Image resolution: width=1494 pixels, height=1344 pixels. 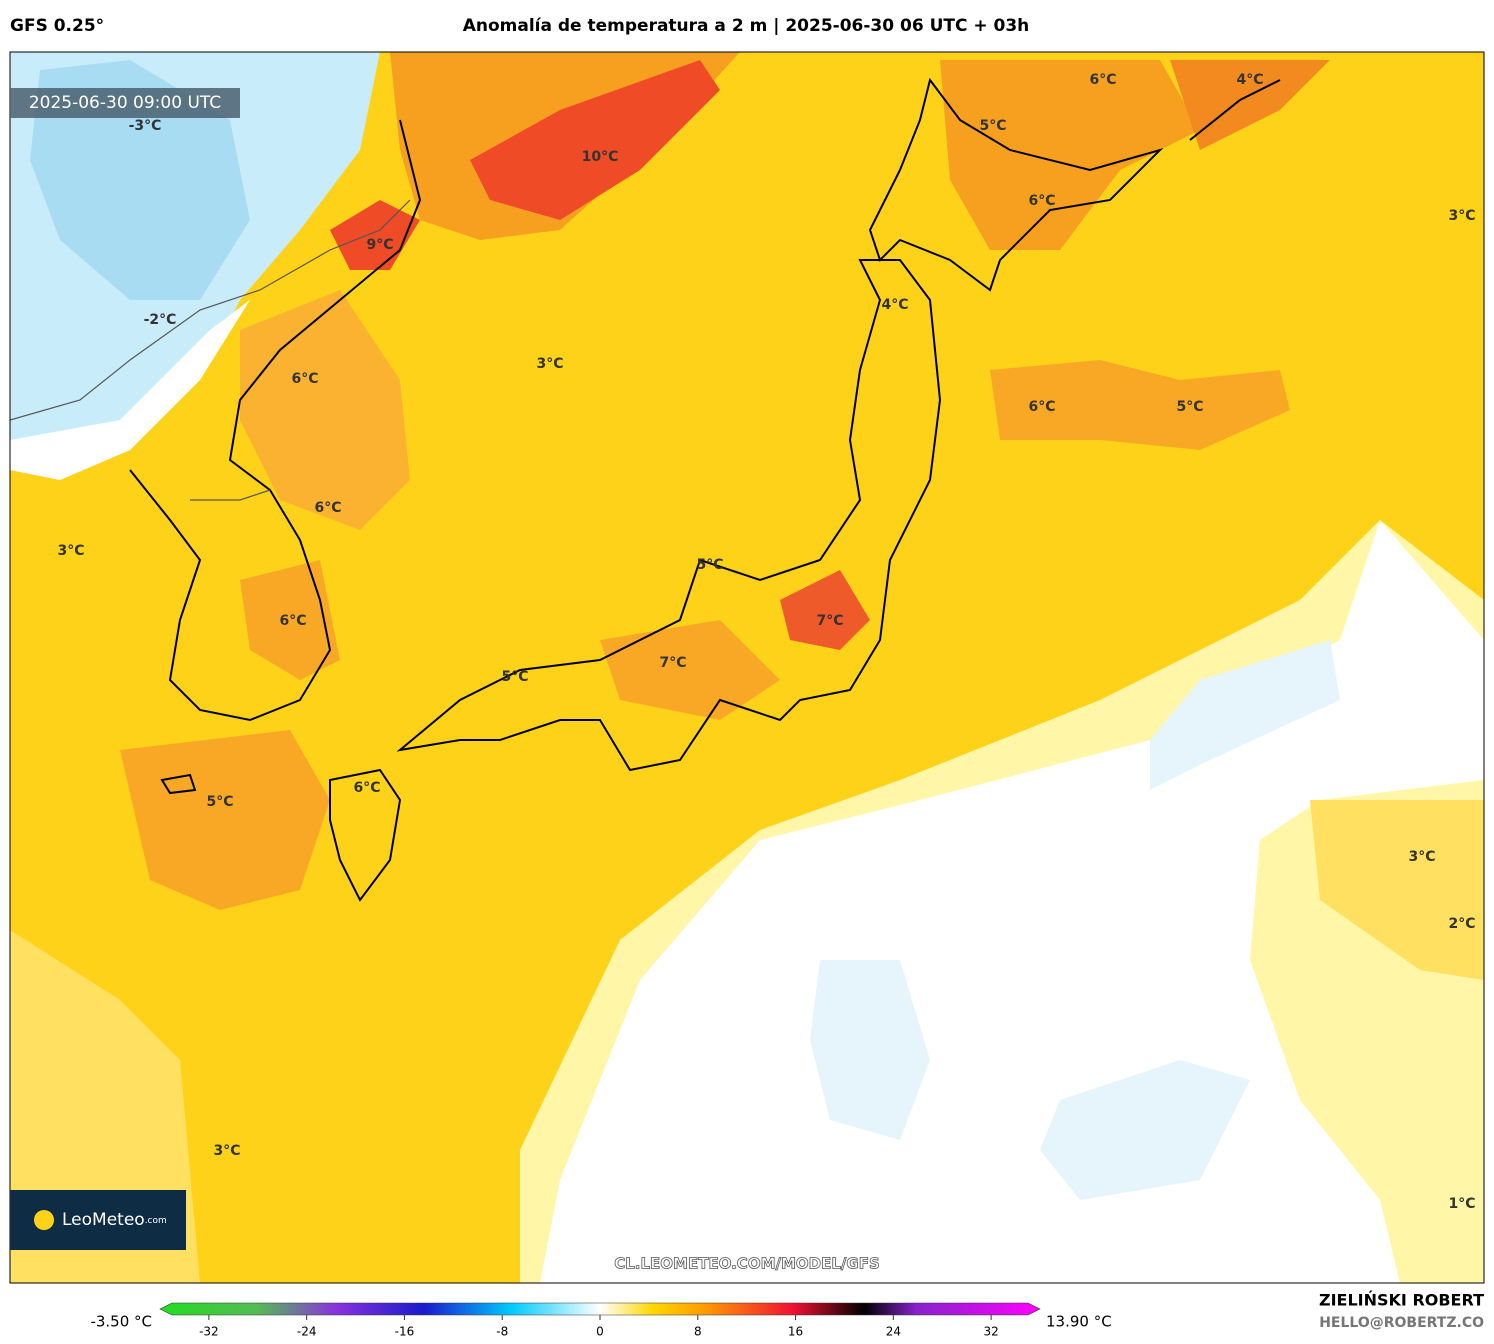 What do you see at coordinates (747, 1264) in the screenshot?
I see `source-url: CL.LEOMETEO.COM/MODEL/GFS` at bounding box center [747, 1264].